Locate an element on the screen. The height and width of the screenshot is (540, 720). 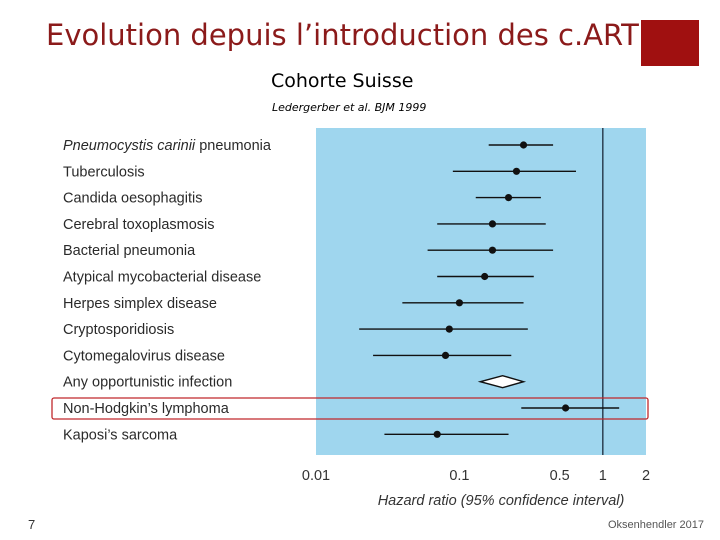
point-estimate-tuberculosis is located at coordinates (516, 171).